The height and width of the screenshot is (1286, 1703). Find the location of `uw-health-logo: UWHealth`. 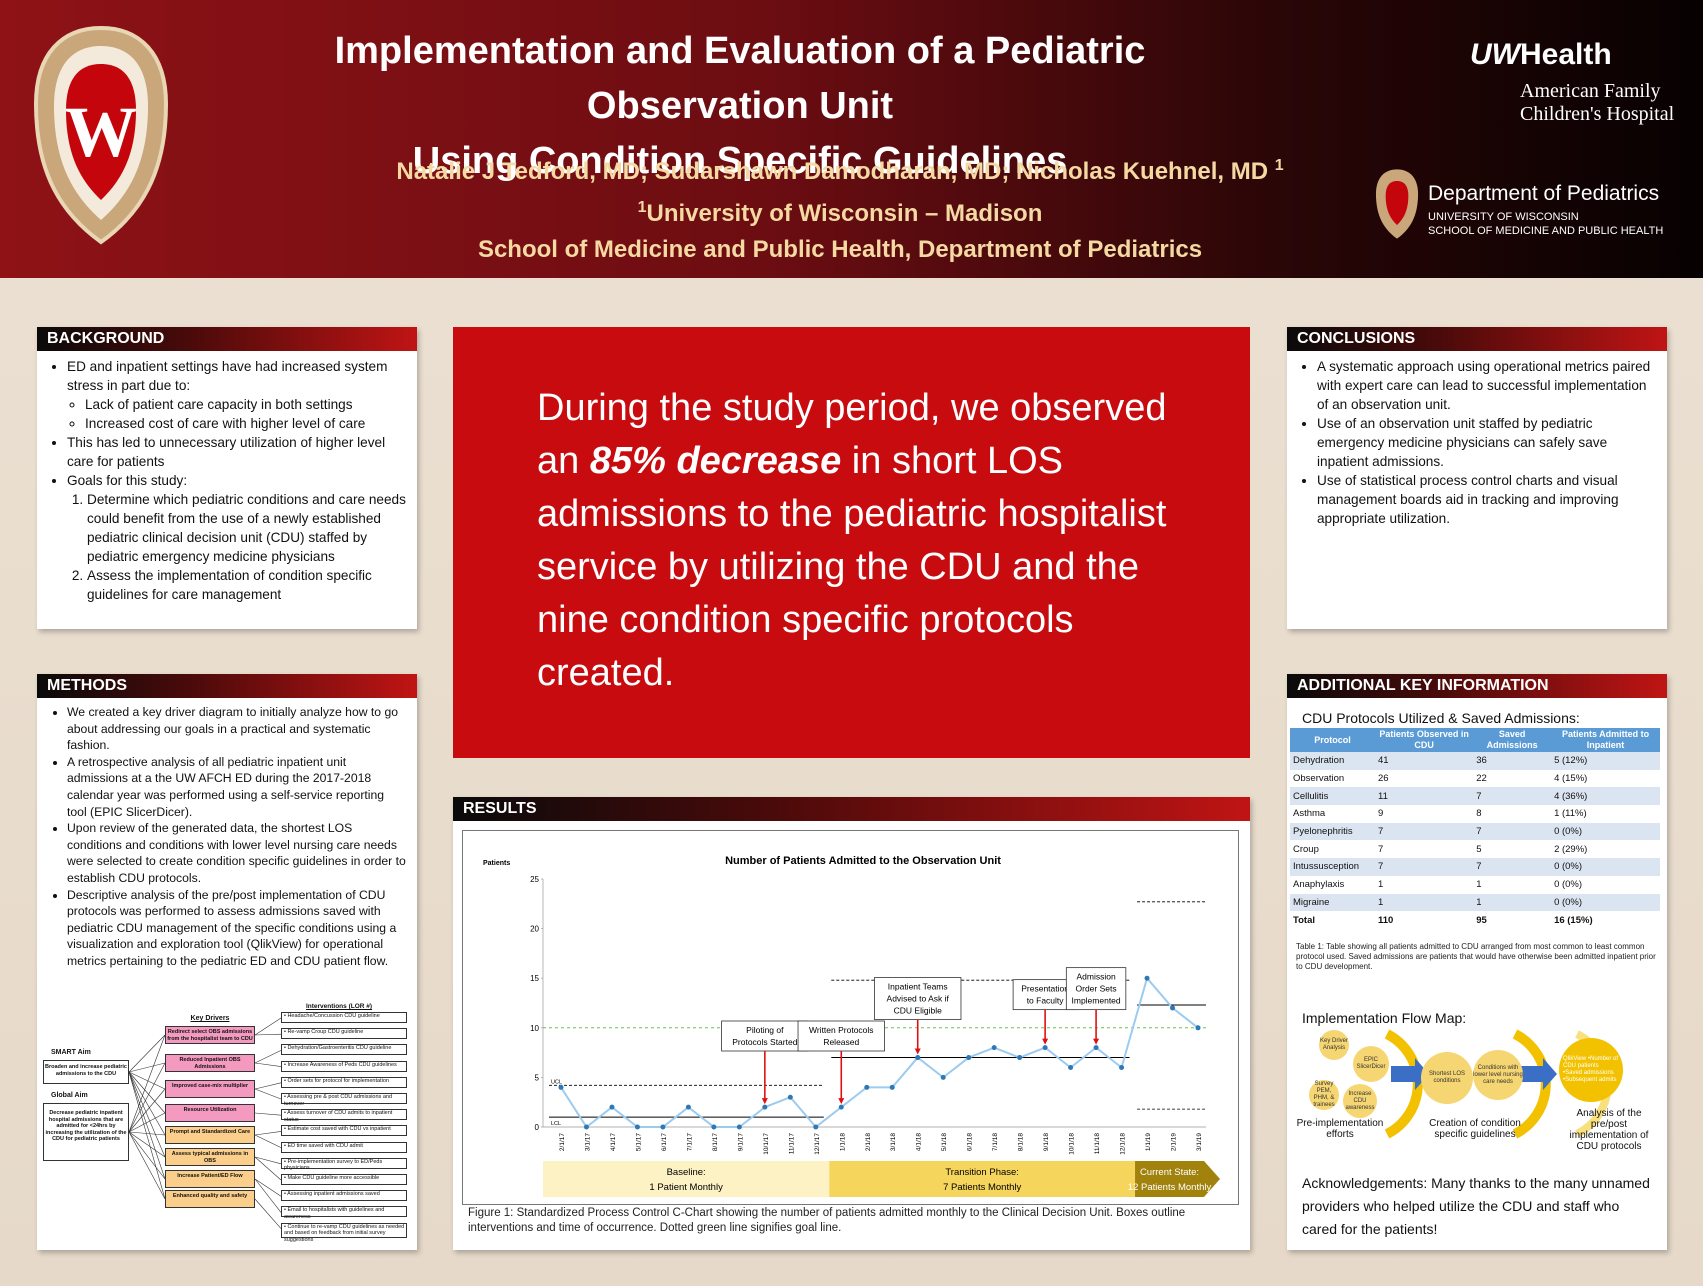

uw-health-logo: UWHealth is located at coordinates (1541, 55).